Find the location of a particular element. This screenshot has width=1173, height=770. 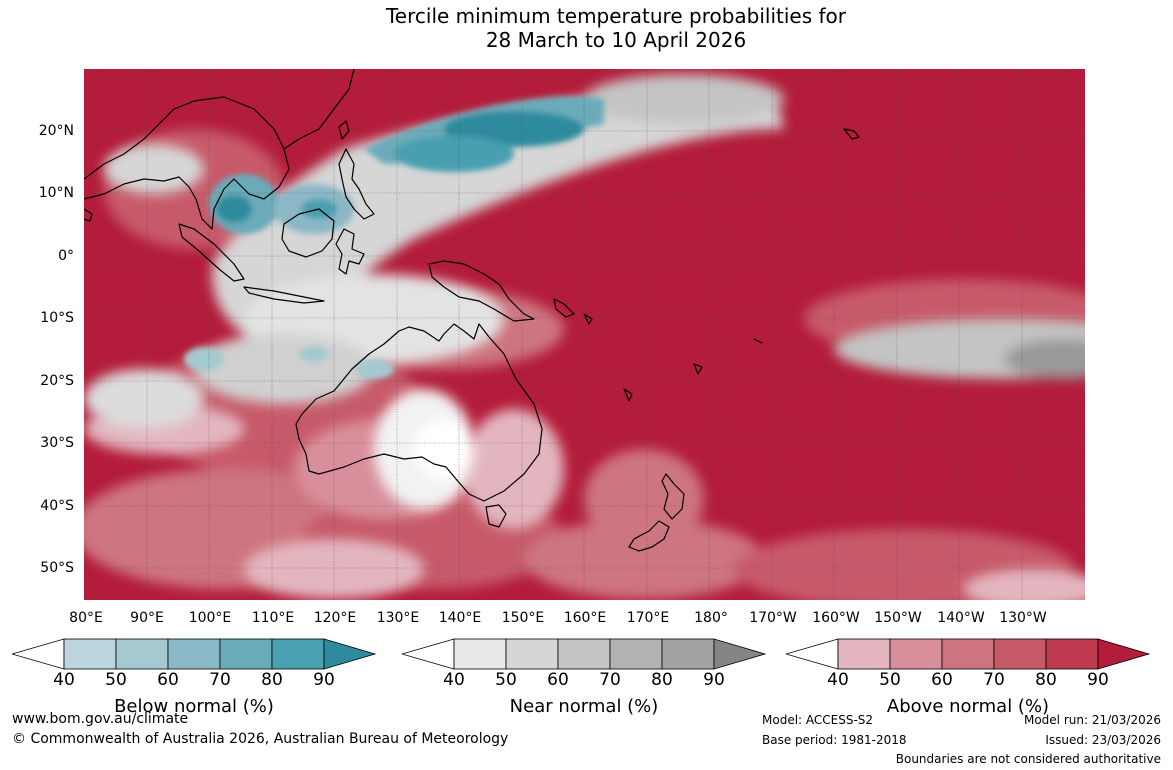

lon-label-130w: 130°W is located at coordinates (1023, 618).